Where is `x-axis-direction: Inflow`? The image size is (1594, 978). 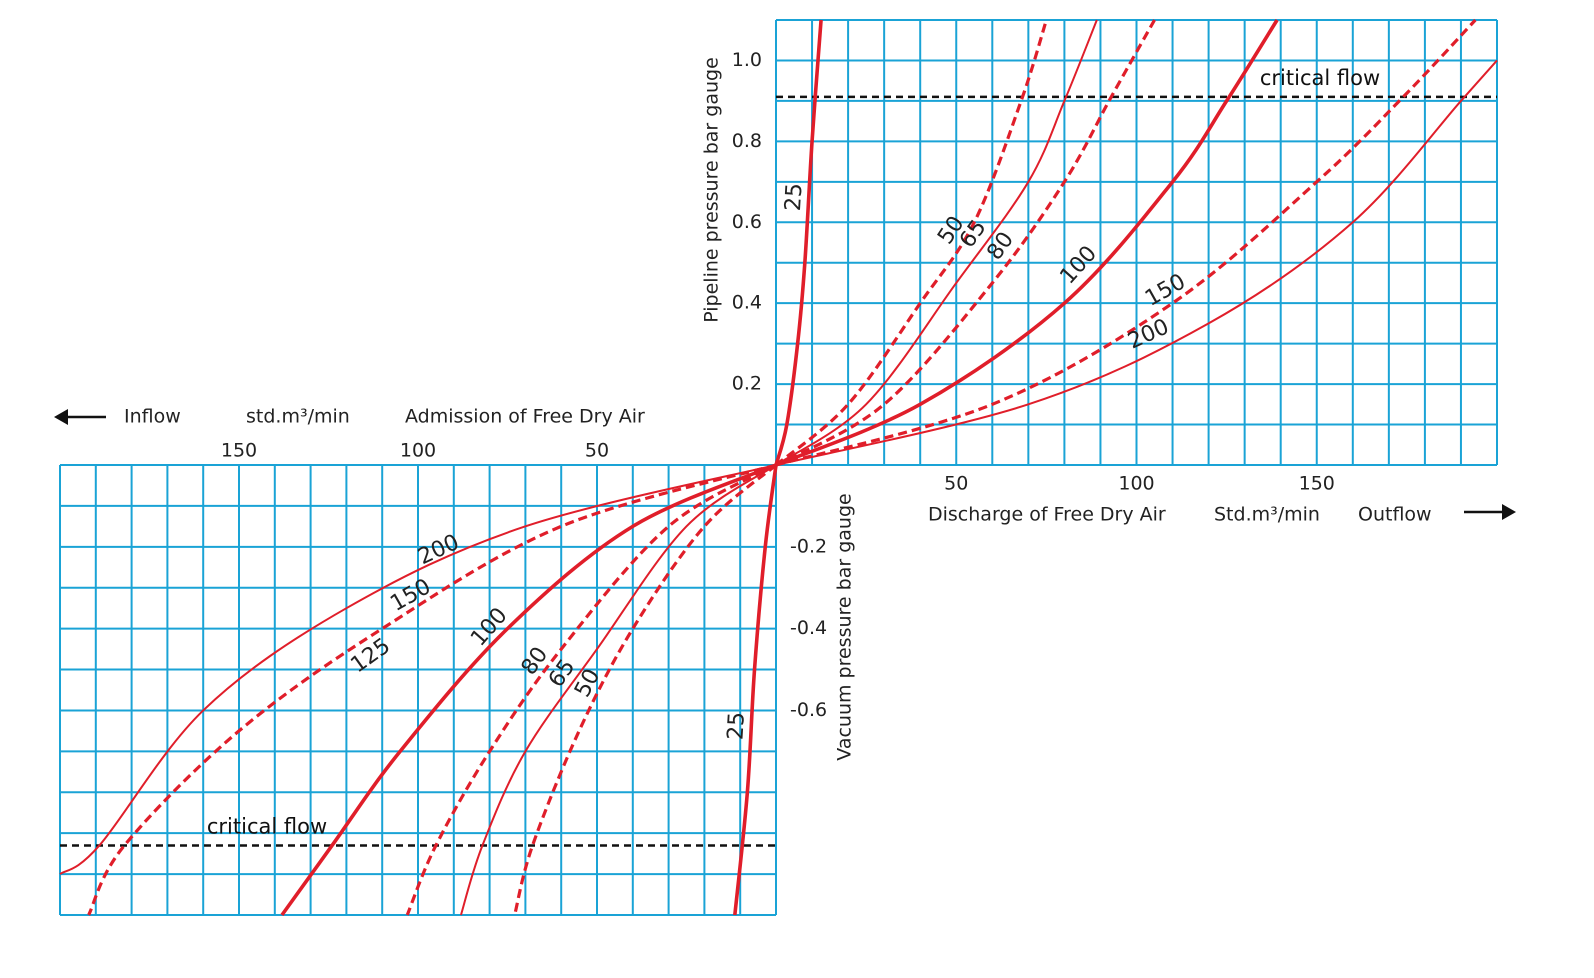 x-axis-direction: Inflow is located at coordinates (152, 417).